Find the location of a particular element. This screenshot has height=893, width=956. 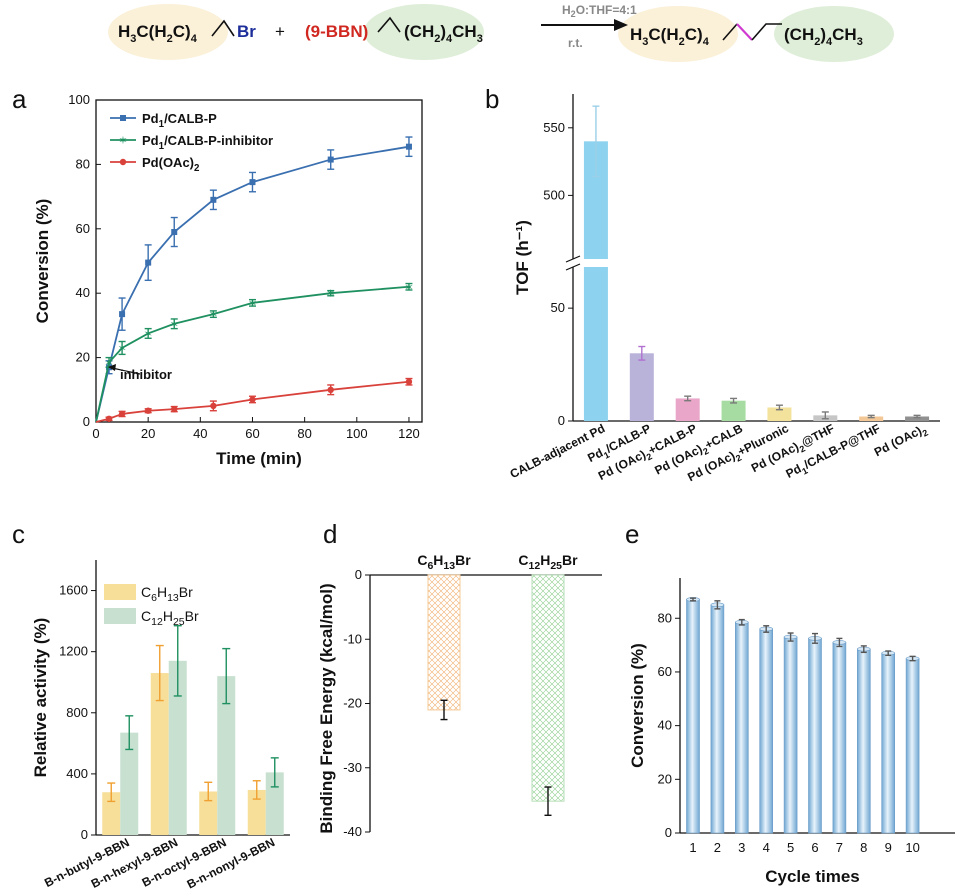

conditions-top: H2O:THF=4:1 is located at coordinates (599, 11).